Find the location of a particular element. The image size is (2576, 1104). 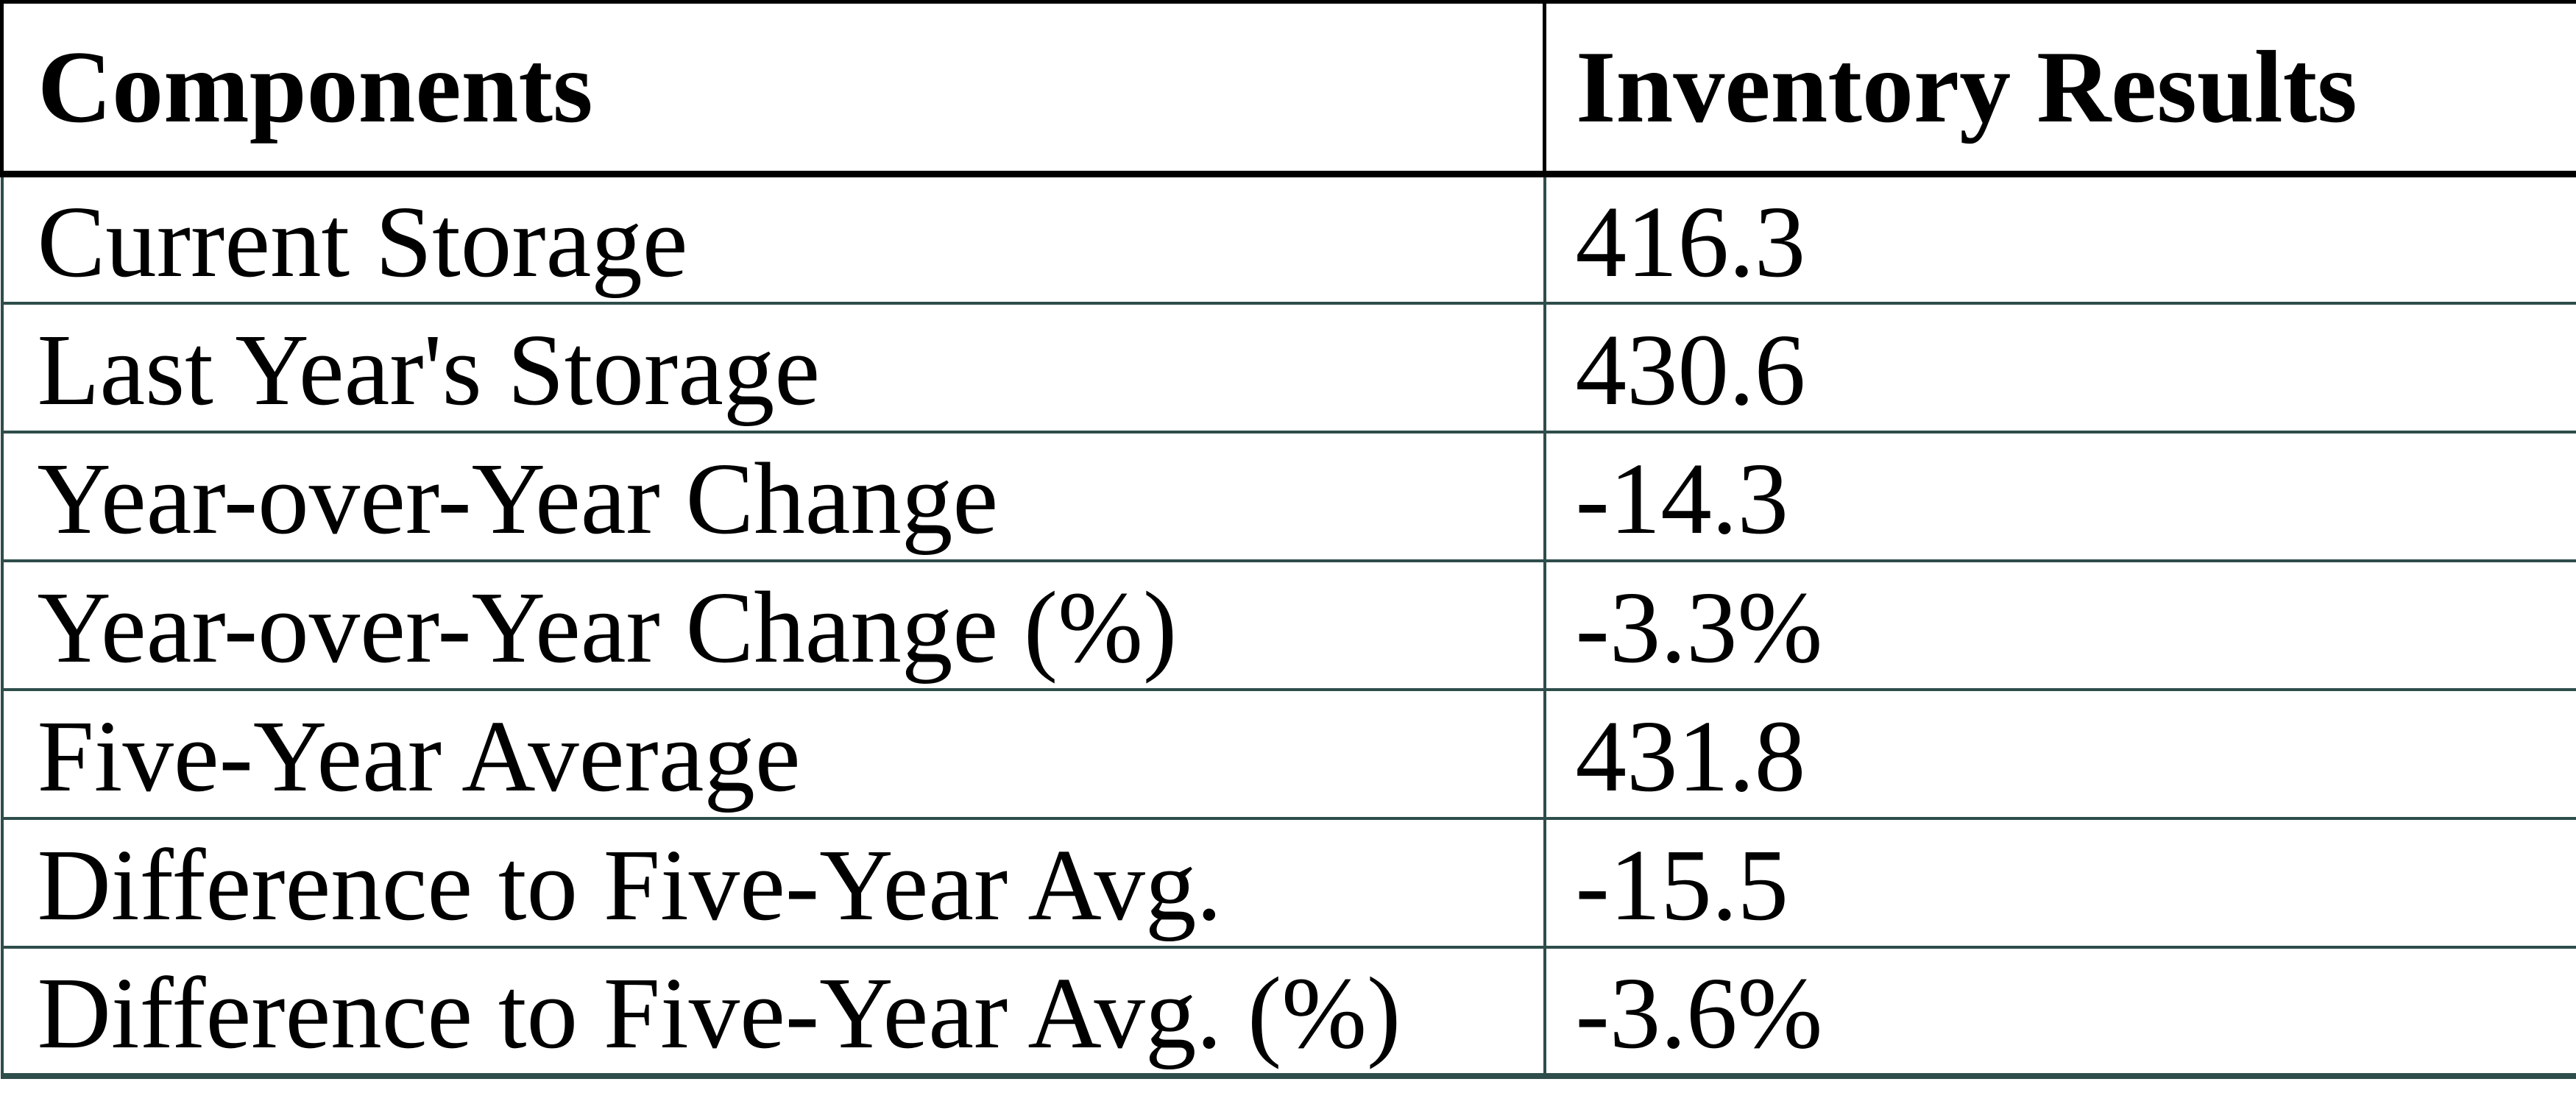

table-row: Year-over-Year Change (%) -3.3% is located at coordinates (1288, 625).